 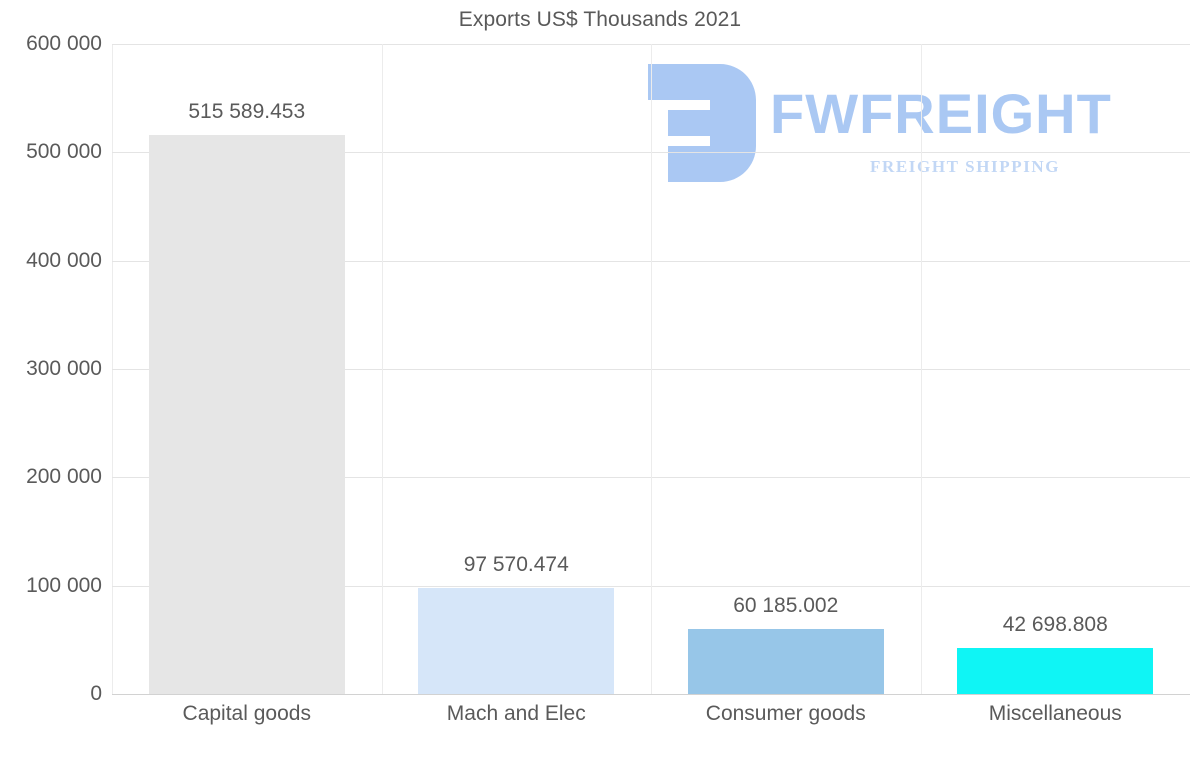 What do you see at coordinates (64, 152) in the screenshot?
I see `y-axis-tick-label: 500 000` at bounding box center [64, 152].